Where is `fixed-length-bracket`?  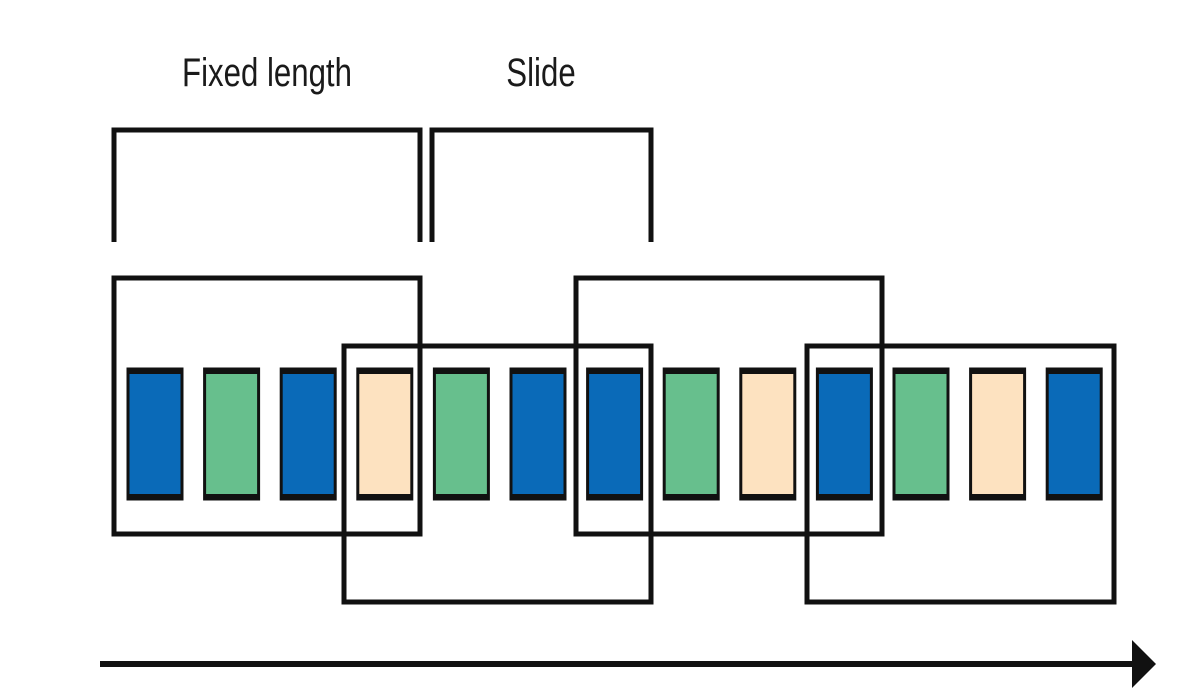
fixed-length-bracket is located at coordinates (267, 184).